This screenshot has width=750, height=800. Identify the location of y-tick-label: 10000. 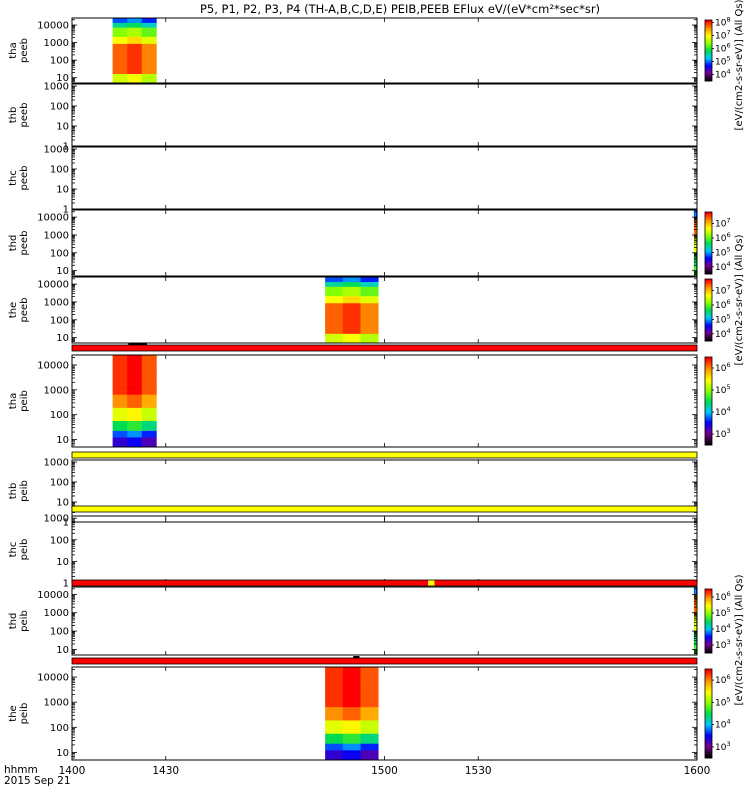
(53, 218).